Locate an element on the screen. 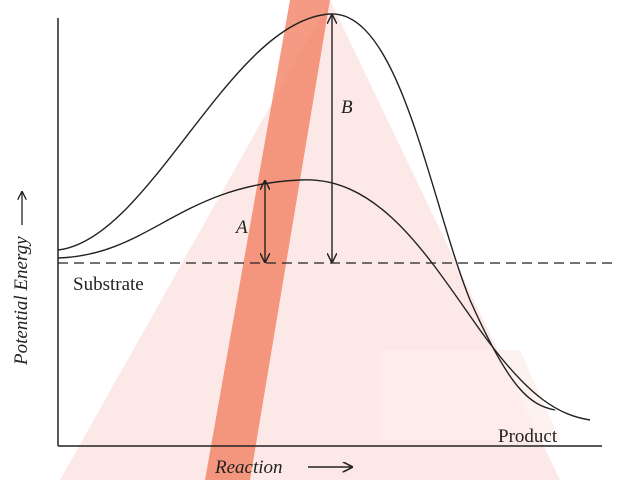  barrier-a-label: A is located at coordinates (241, 227).